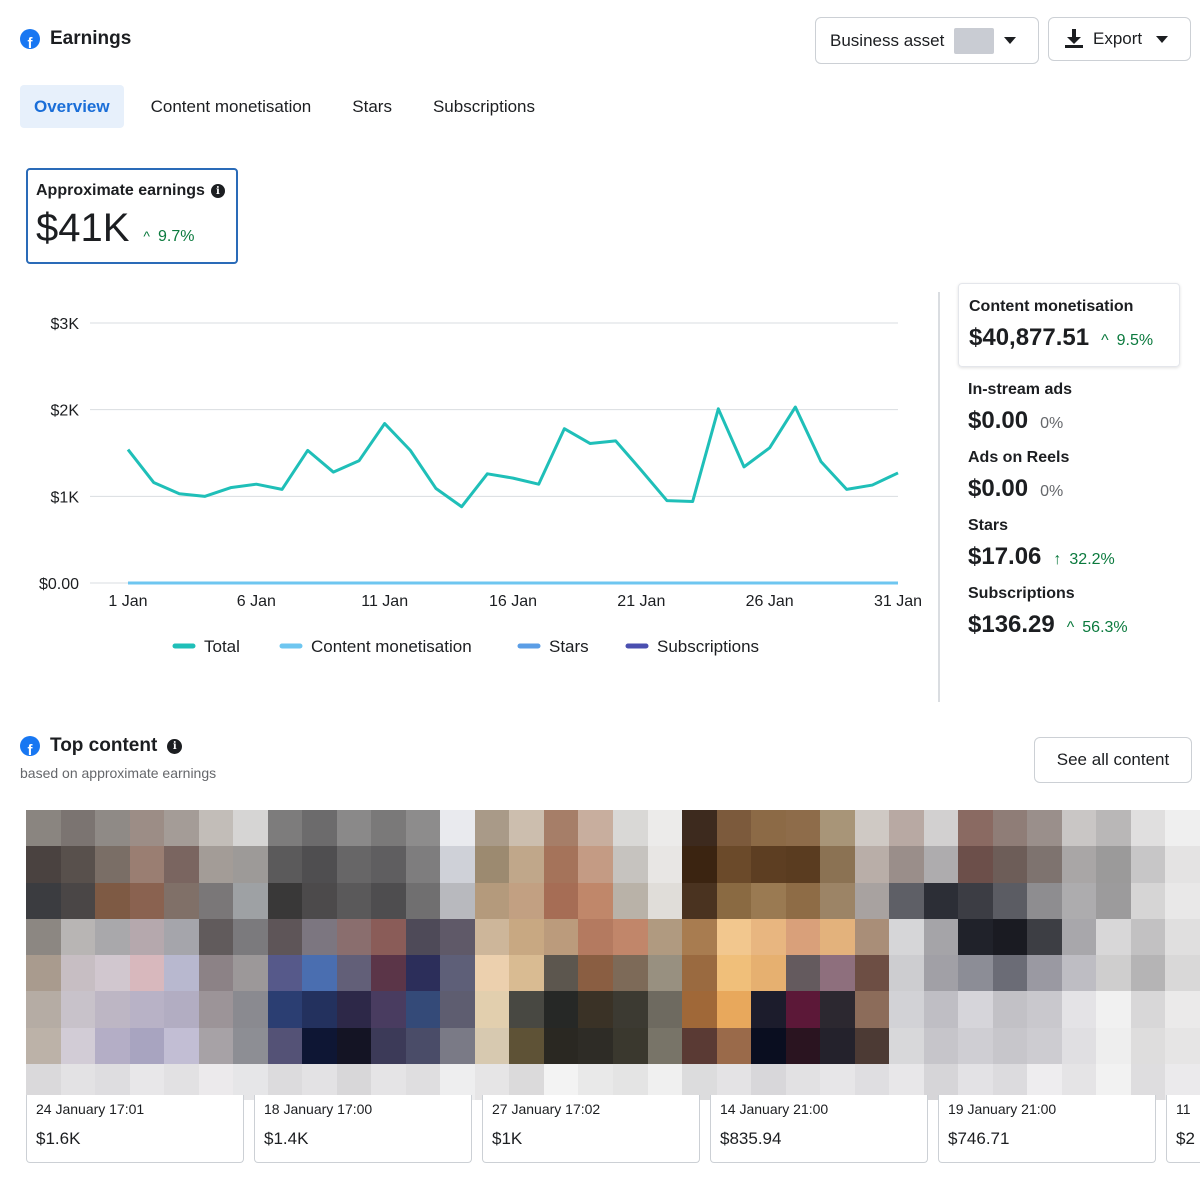  I want to click on metric-row: $40,877.51 ^ 9.5%, so click(1069, 338).